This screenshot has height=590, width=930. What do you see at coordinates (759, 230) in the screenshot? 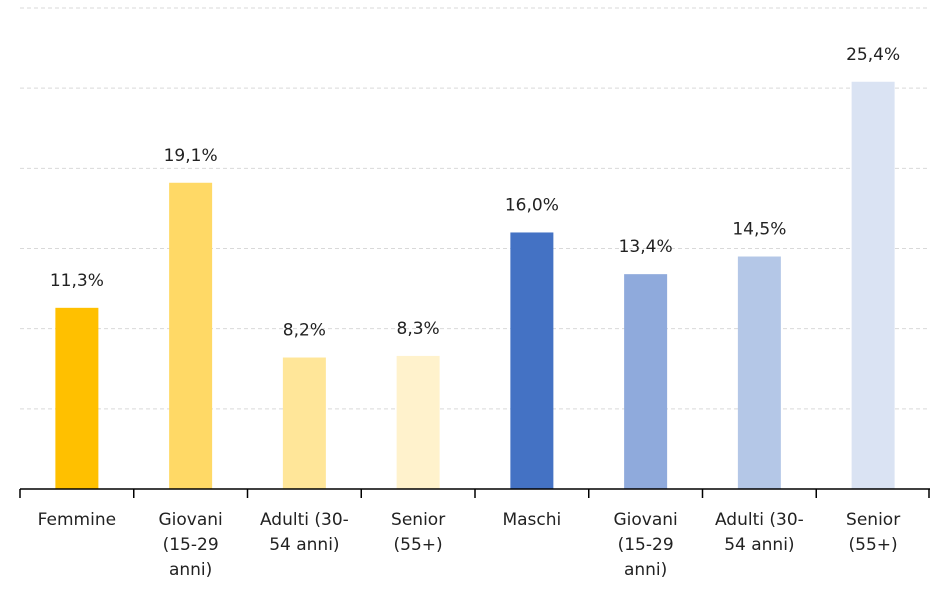
I see `value-label: 14,5%` at bounding box center [759, 230].